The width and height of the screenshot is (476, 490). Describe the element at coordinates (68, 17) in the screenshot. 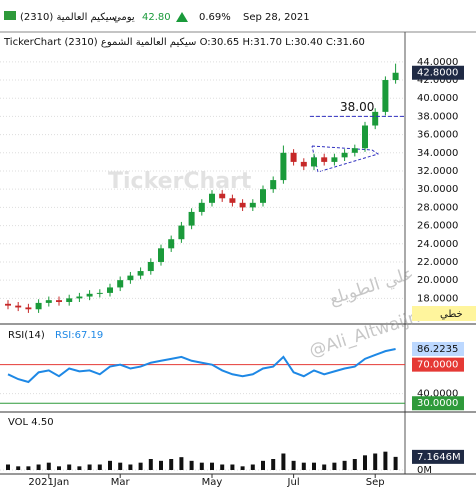

I see `symbol: سيكيم العالمية (2310)` at that location.